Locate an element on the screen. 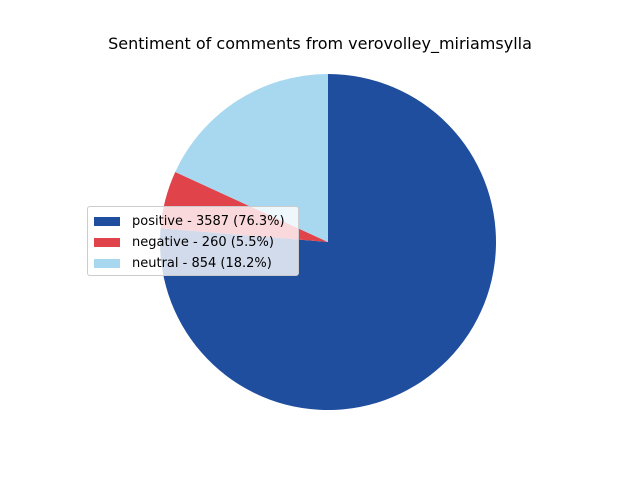 The image size is (640, 480). legend-item-negative: negative - 260 (5.5%) is located at coordinates (193, 242).